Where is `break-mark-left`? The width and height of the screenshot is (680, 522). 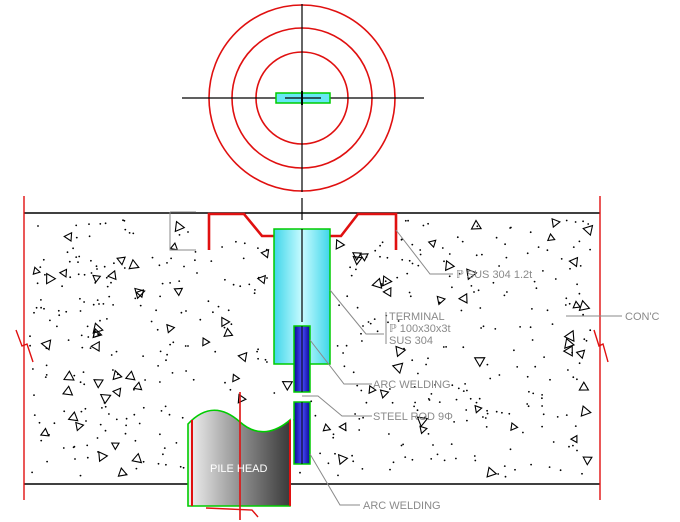
break-mark-left is located at coordinates (24, 346).